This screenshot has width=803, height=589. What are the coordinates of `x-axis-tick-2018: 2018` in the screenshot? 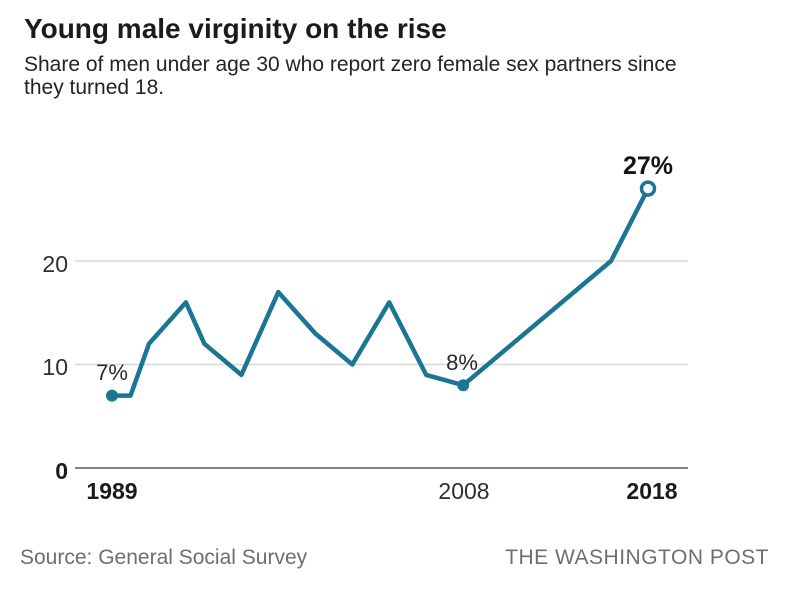 It's located at (652, 491).